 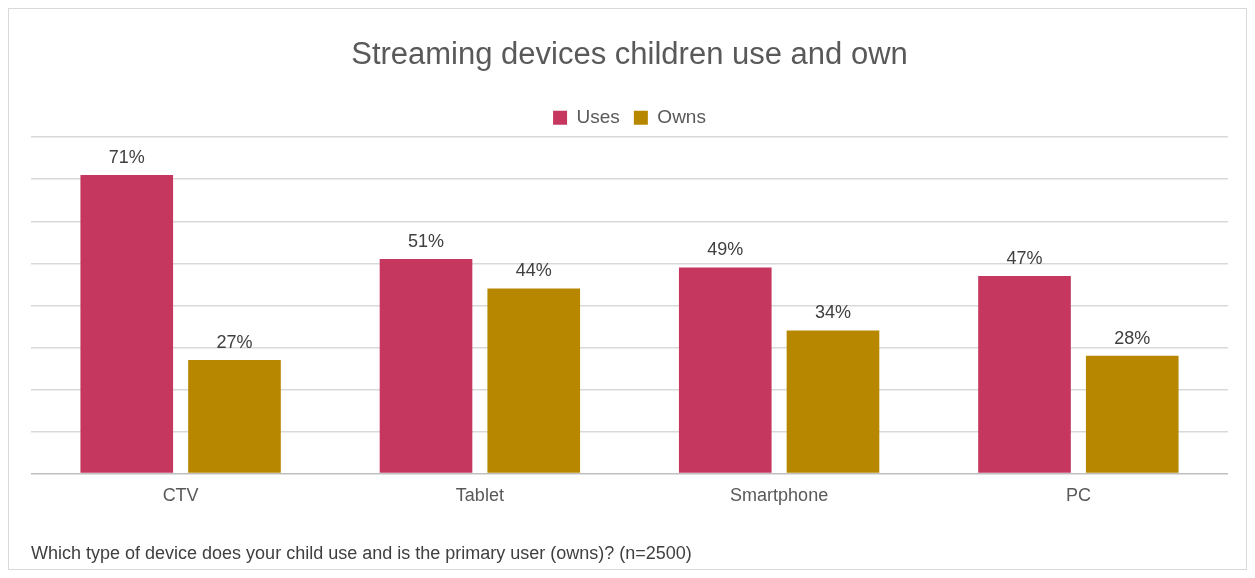 What do you see at coordinates (681, 116) in the screenshot?
I see `legend-label: Owns` at bounding box center [681, 116].